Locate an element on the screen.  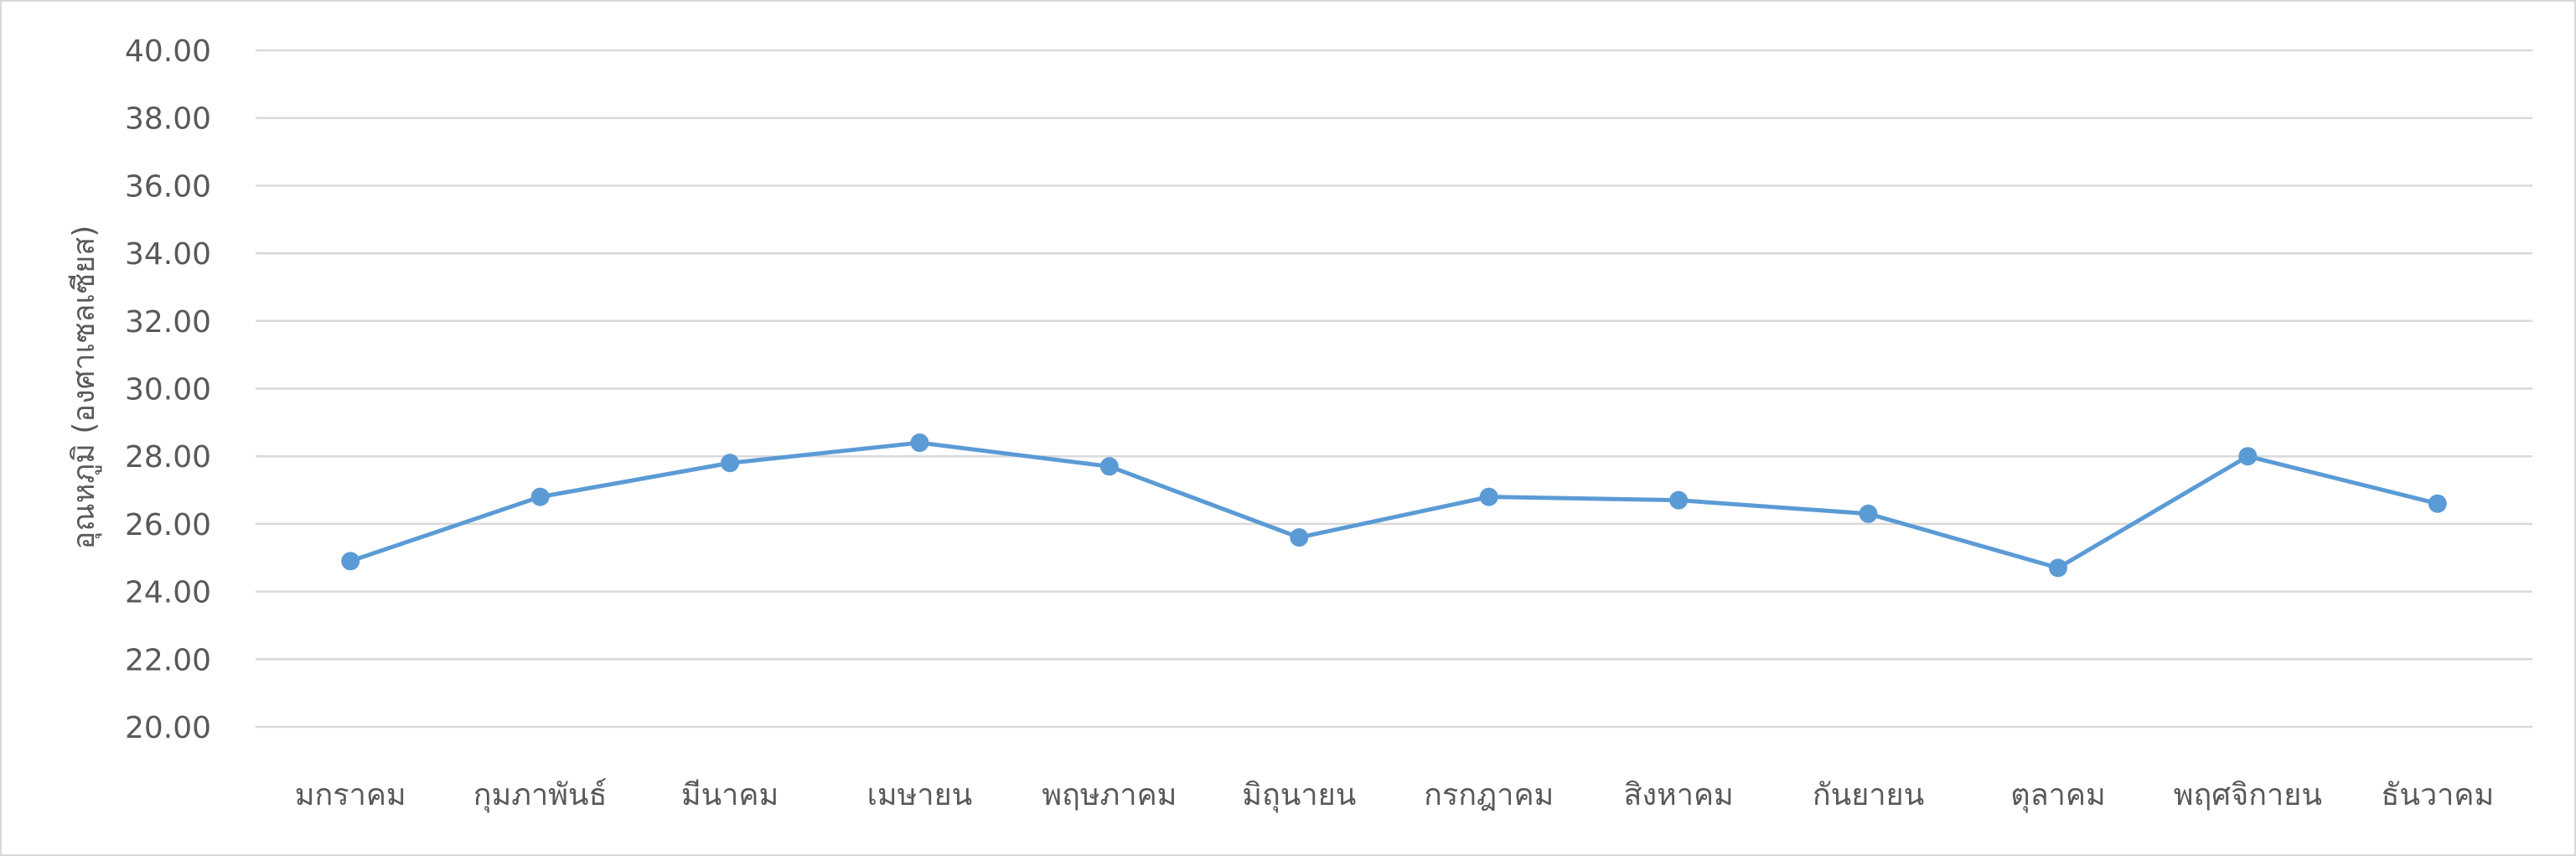
series-line is located at coordinates (1394, 505).